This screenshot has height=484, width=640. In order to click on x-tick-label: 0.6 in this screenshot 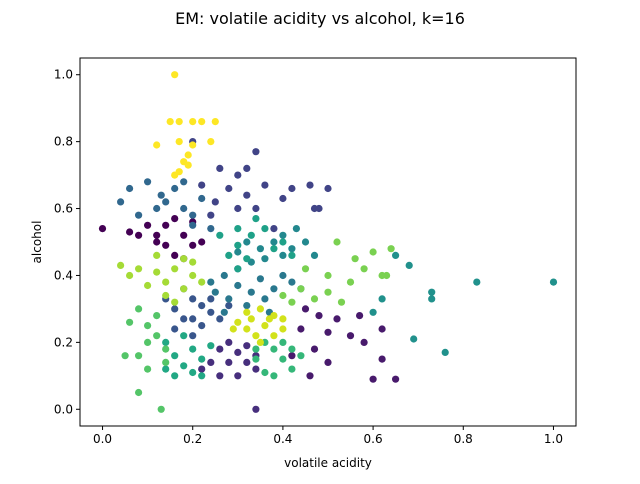, I will do `click(373, 439)`.